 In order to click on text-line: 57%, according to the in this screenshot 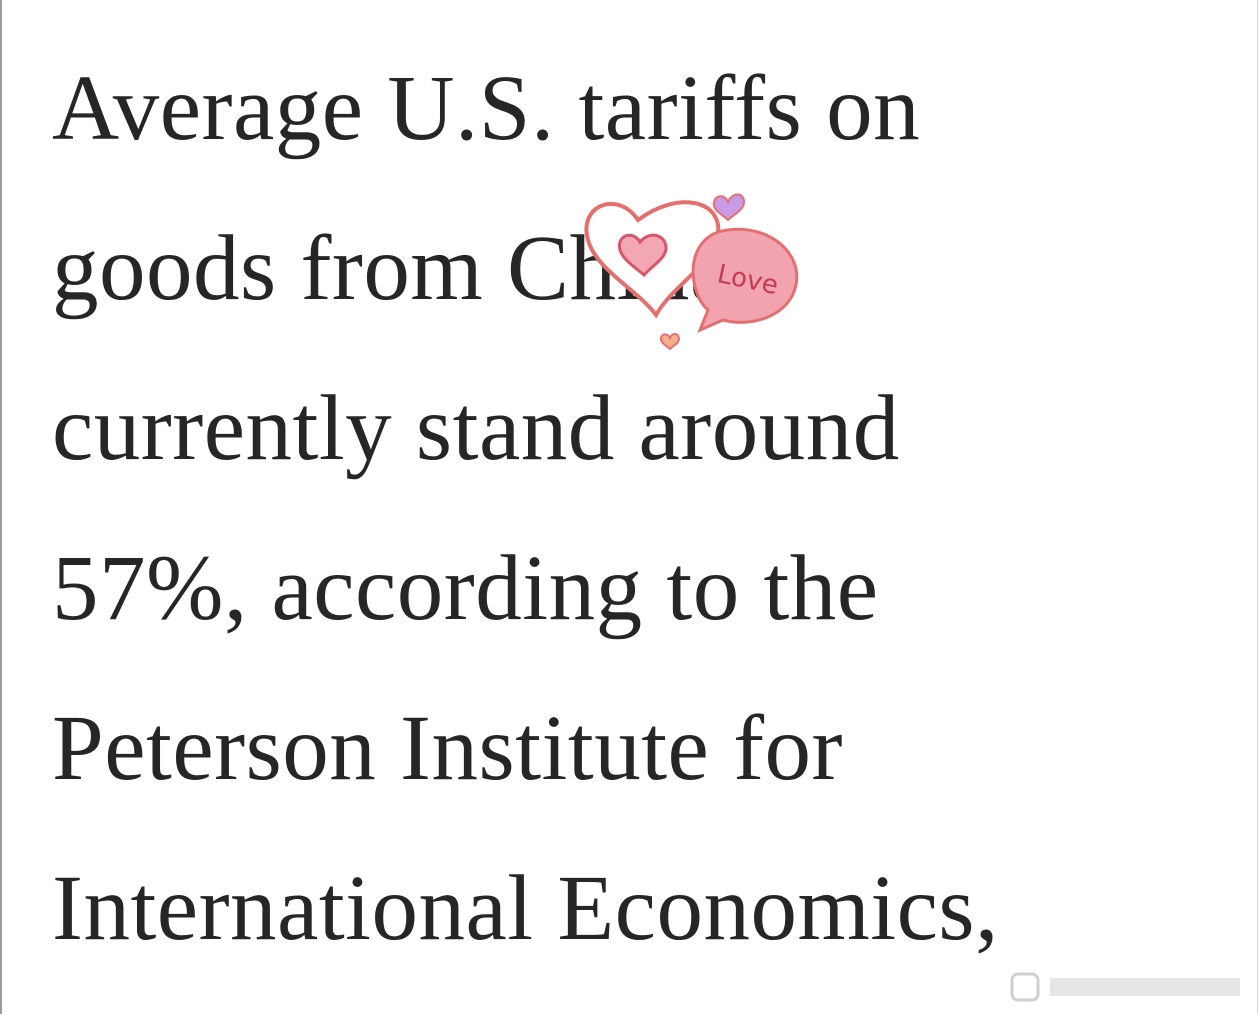, I will do `click(465, 588)`.